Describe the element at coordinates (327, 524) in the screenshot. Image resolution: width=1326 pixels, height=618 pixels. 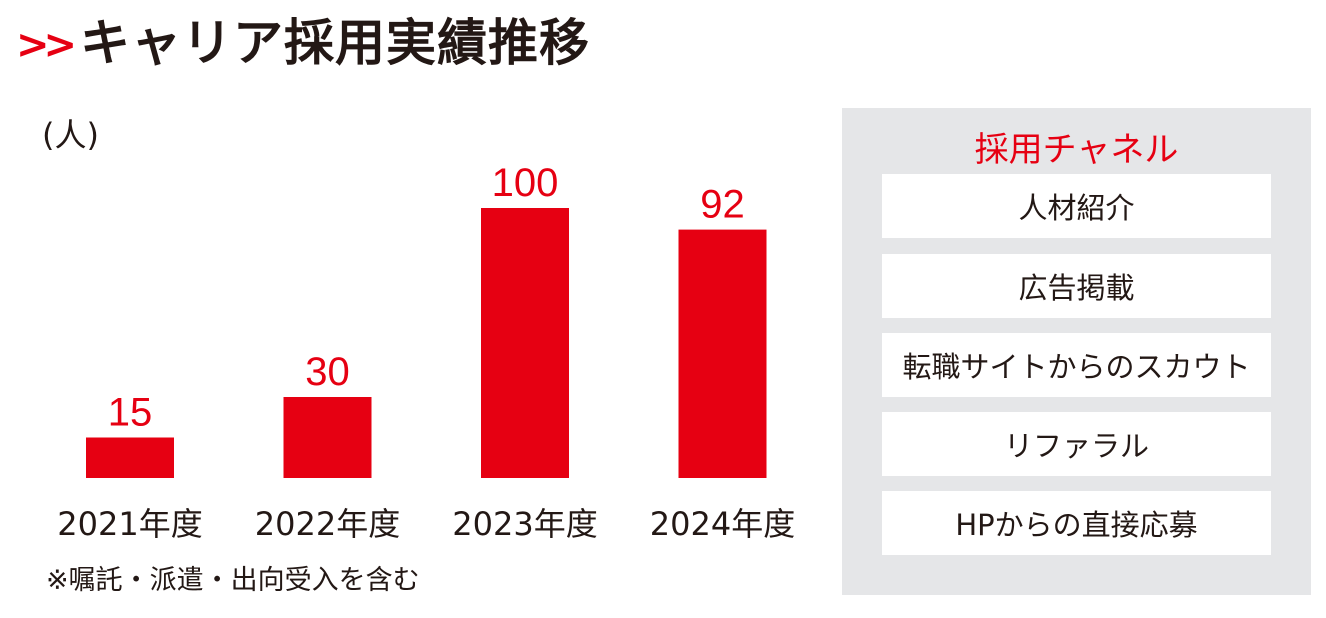
I see `x-tick-label: 2022年度` at that location.